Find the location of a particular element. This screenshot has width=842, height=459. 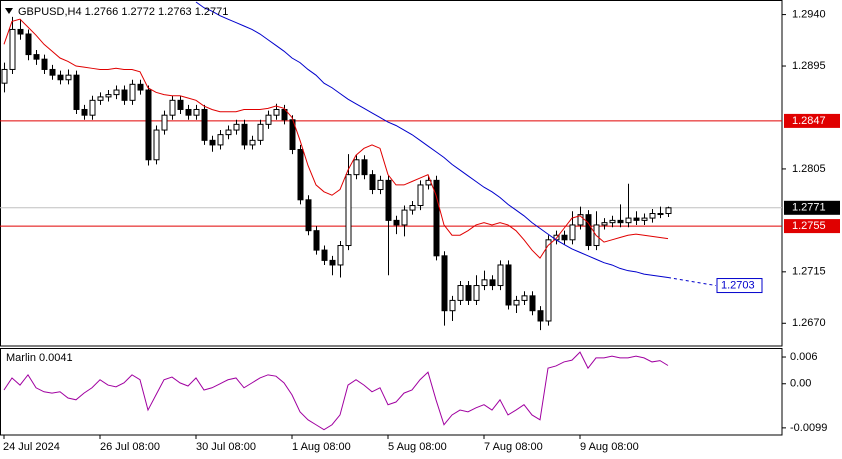

x-tick-label: 1 Aug 08:00 is located at coordinates (321, 447).